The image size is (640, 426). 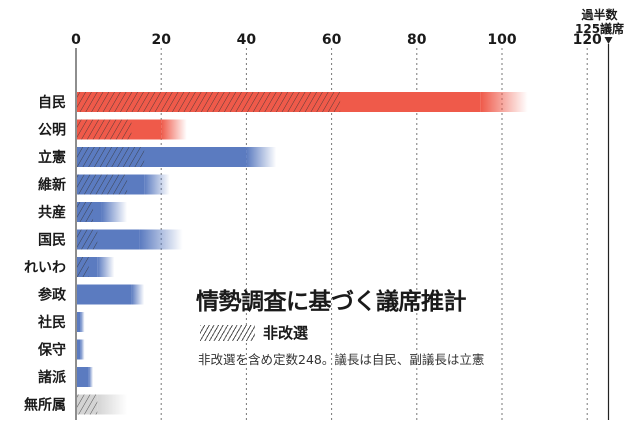 What do you see at coordinates (331, 302) in the screenshot?
I see `chart-title: 情勢調査に基づく議席推計` at bounding box center [331, 302].